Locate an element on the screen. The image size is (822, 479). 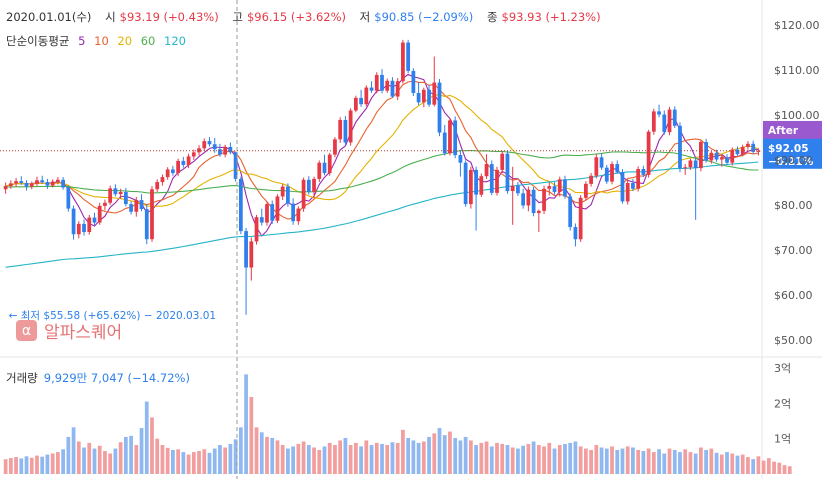
current-price: $92.05 is located at coordinates (788, 149).